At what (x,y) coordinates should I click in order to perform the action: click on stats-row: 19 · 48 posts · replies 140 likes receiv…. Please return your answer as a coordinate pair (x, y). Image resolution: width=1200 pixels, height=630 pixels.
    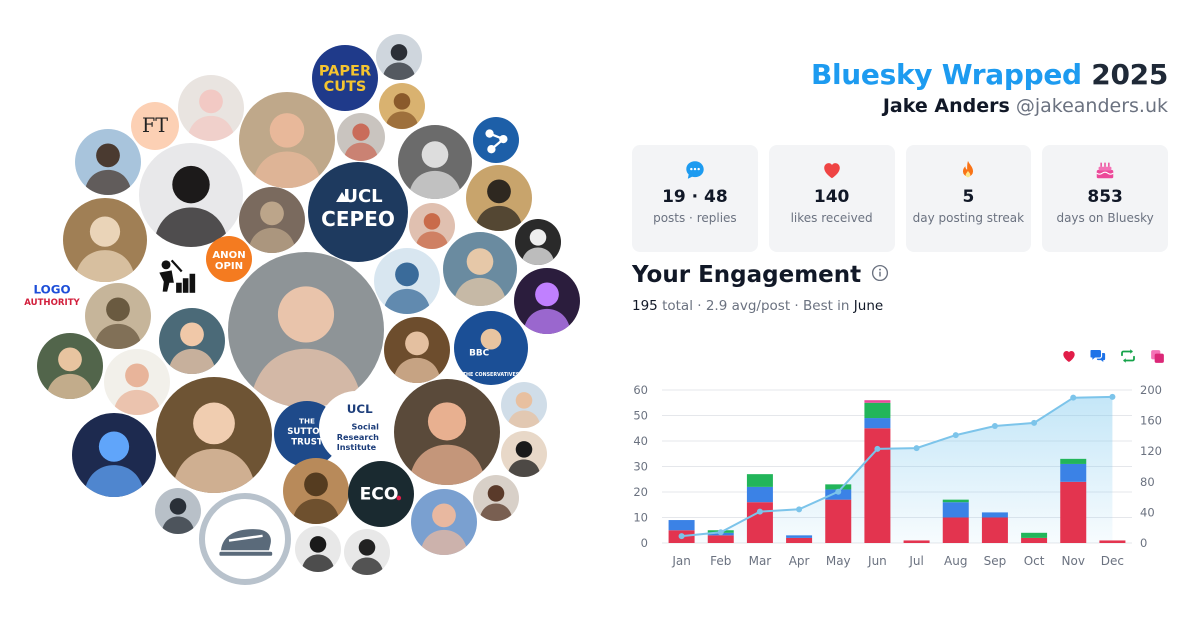
    Looking at the image, I should click on (900, 198).